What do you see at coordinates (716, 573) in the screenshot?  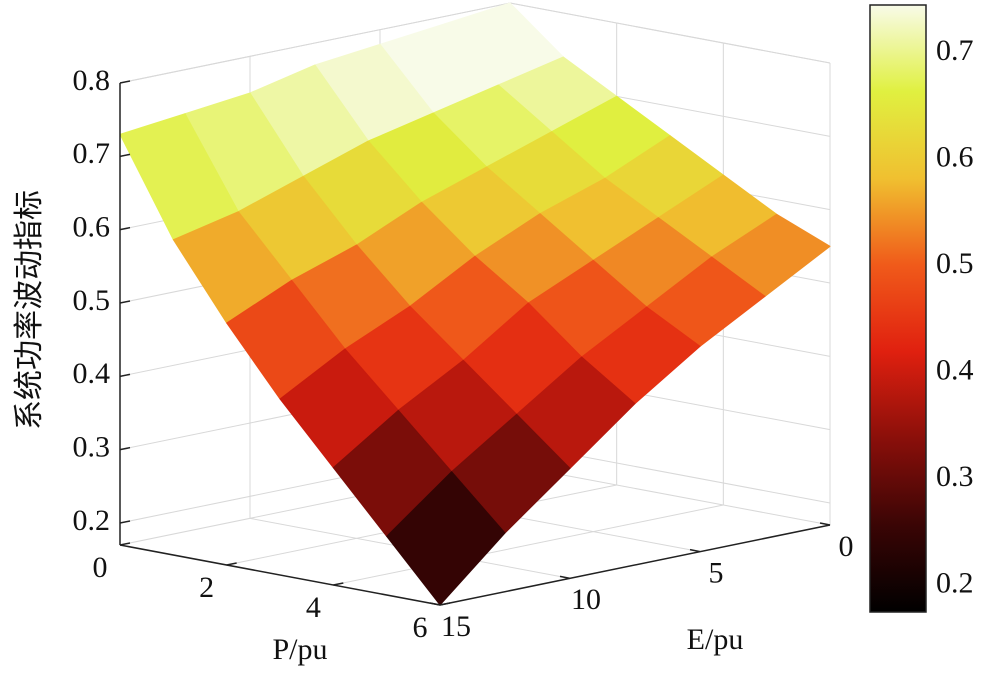 I see `y-tick-label: 5` at bounding box center [716, 573].